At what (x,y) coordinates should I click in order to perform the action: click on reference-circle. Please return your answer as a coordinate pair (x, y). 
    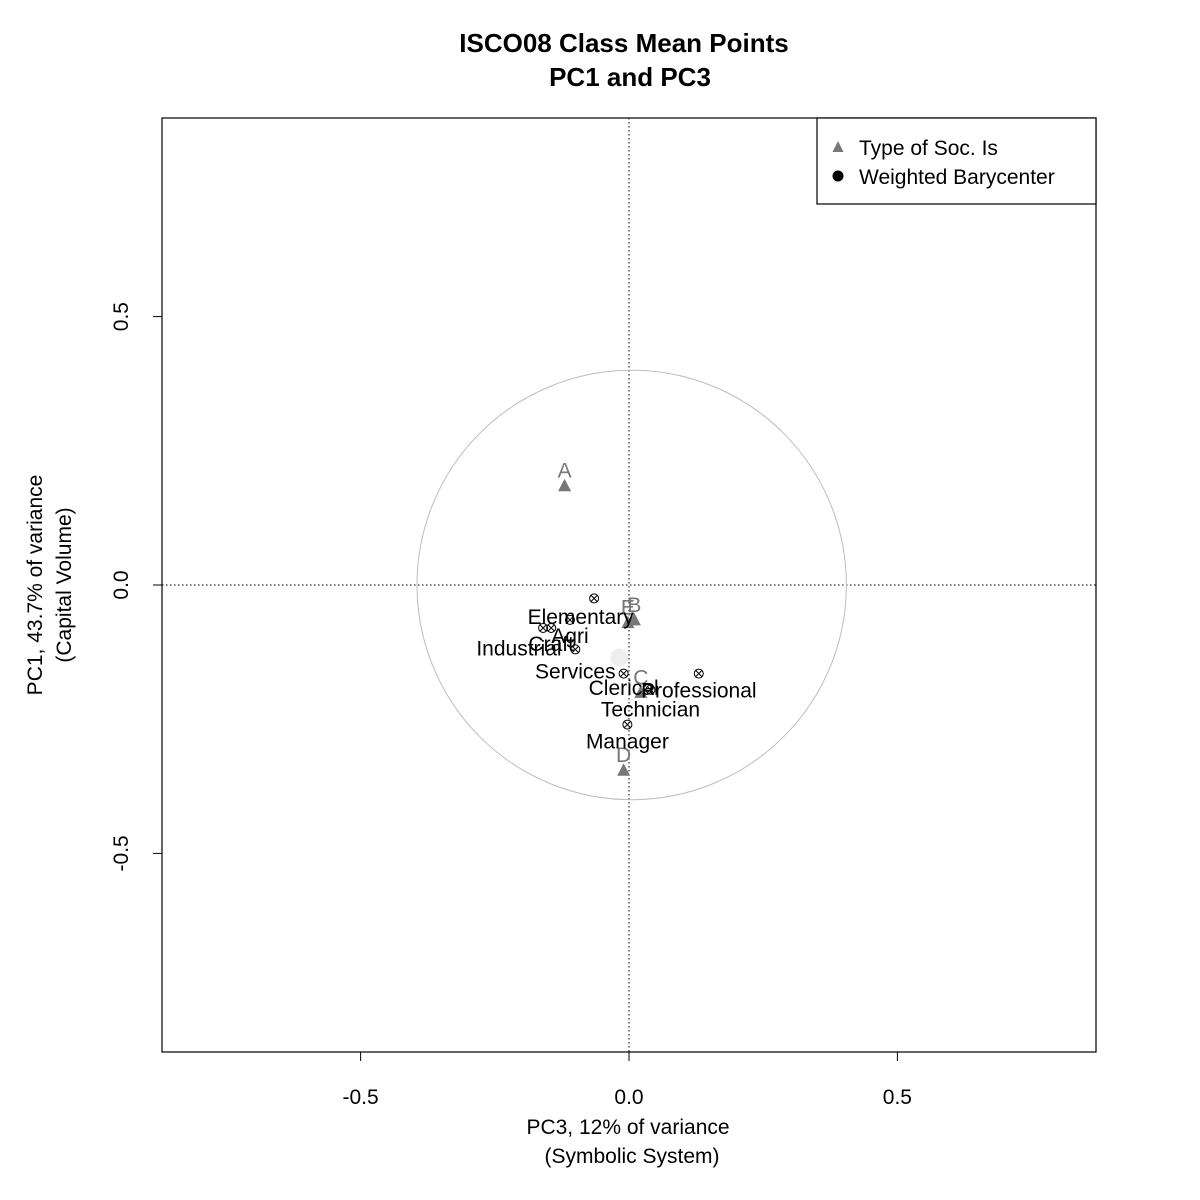
    Looking at the image, I should click on (631, 585).